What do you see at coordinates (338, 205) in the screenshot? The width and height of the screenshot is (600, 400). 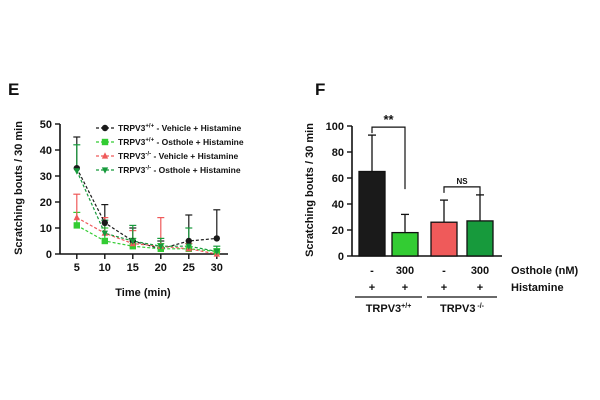 I see `panel-f-y-tick-label: 40` at bounding box center [338, 205].